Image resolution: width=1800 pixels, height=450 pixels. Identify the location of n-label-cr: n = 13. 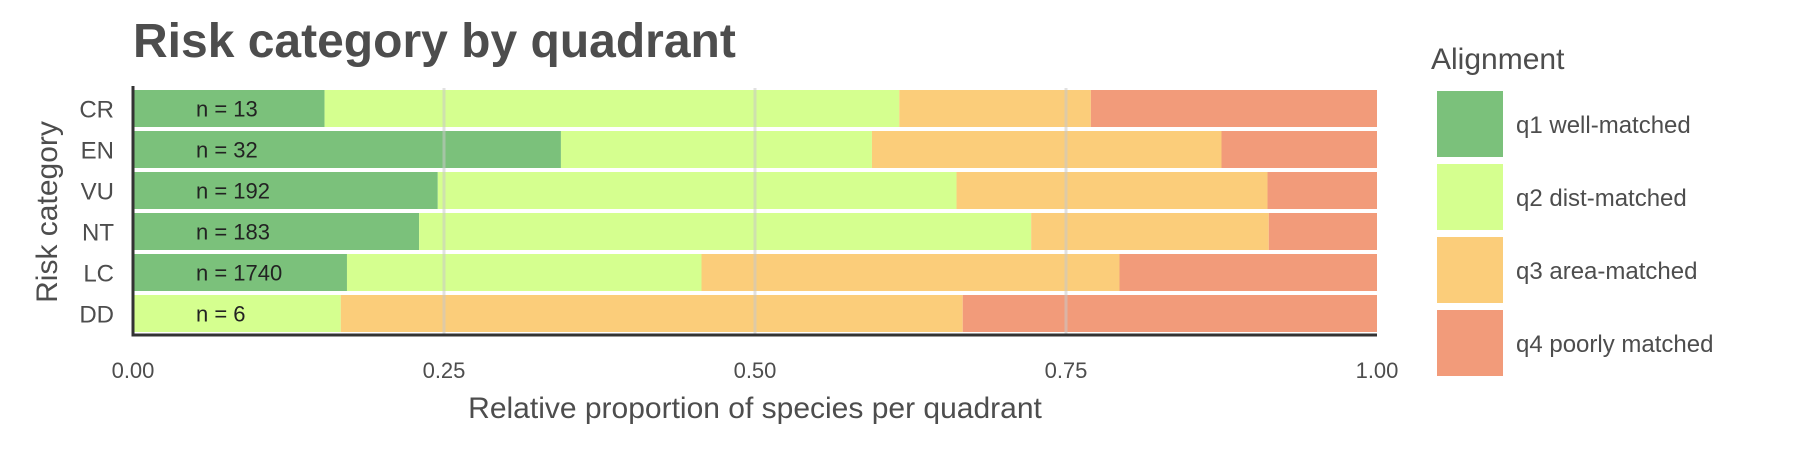
(227, 109).